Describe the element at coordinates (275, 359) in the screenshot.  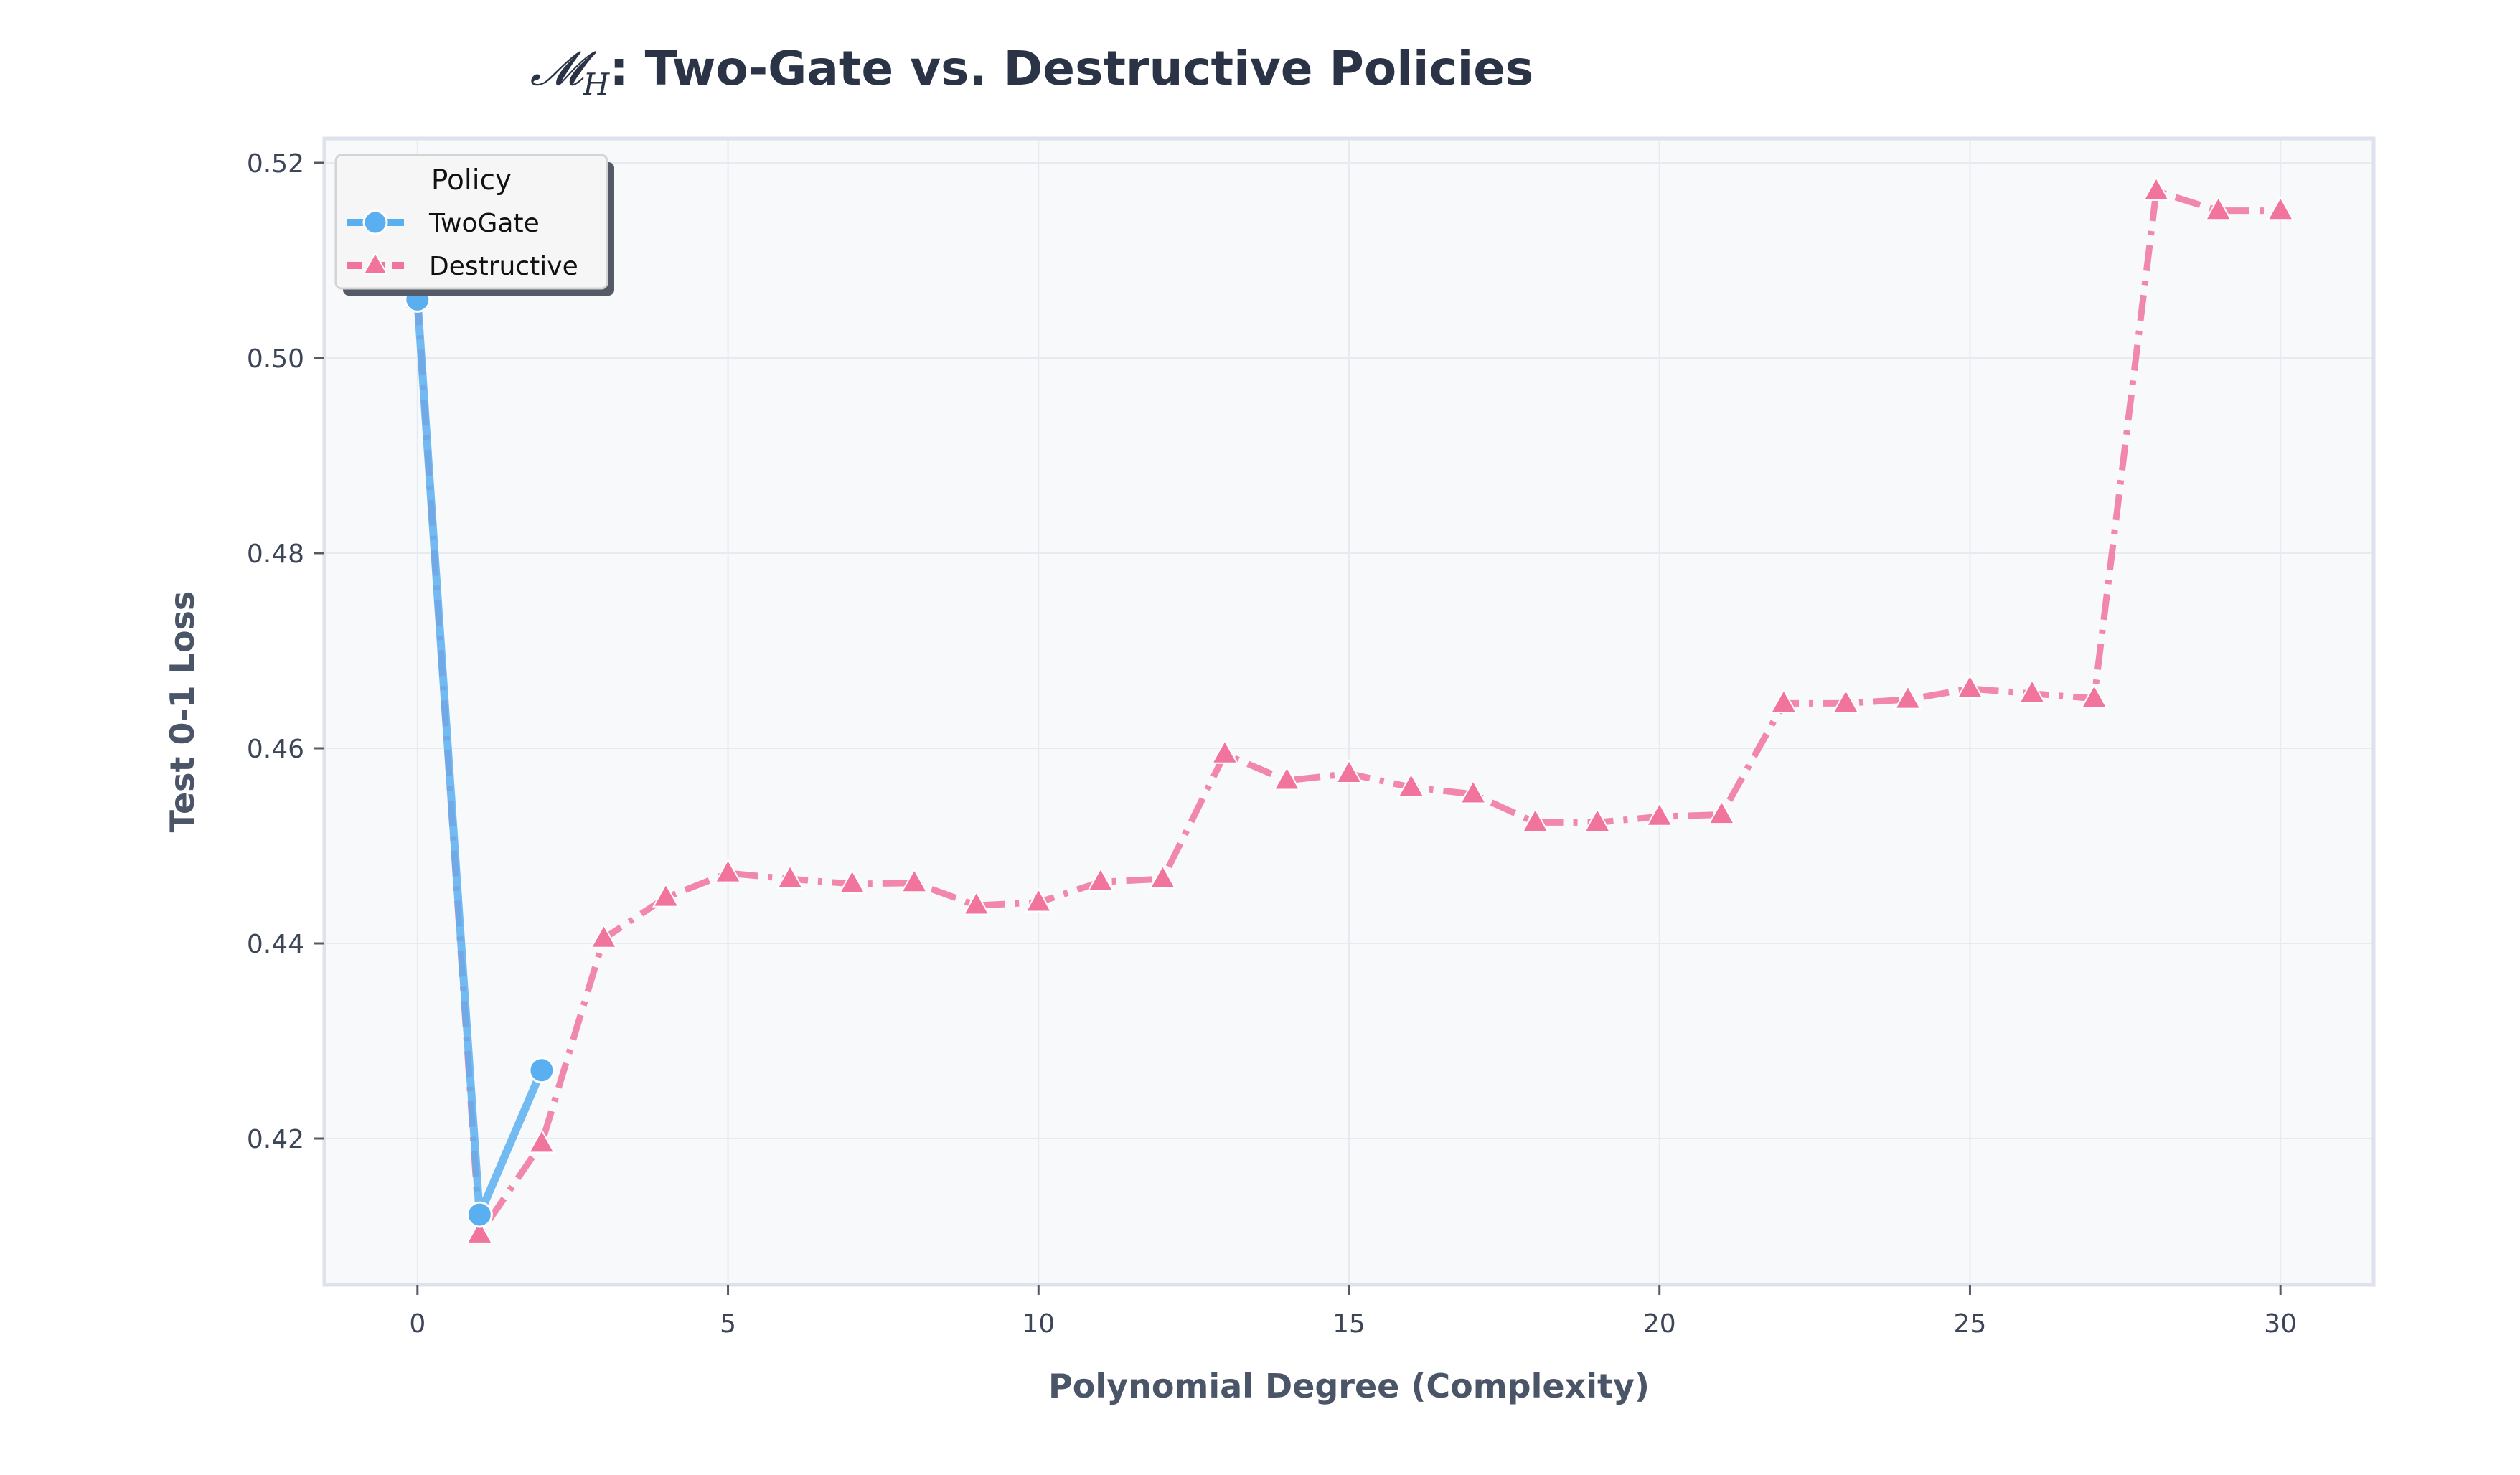
I see `y-tick-label: 0.50` at that location.